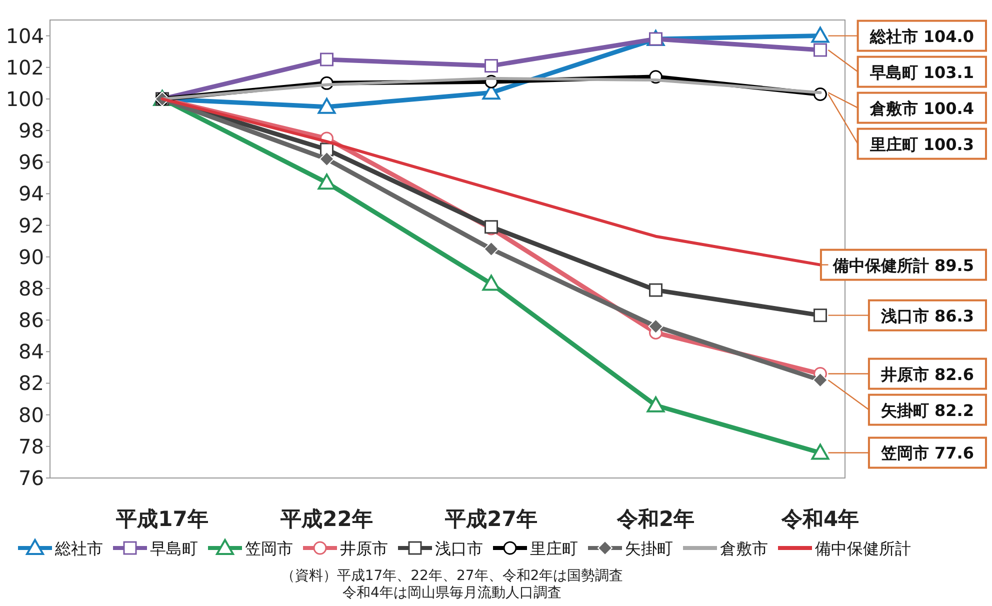 This screenshot has width=992, height=606. I want to click on legend-label: 笠岡市, so click(269, 548).